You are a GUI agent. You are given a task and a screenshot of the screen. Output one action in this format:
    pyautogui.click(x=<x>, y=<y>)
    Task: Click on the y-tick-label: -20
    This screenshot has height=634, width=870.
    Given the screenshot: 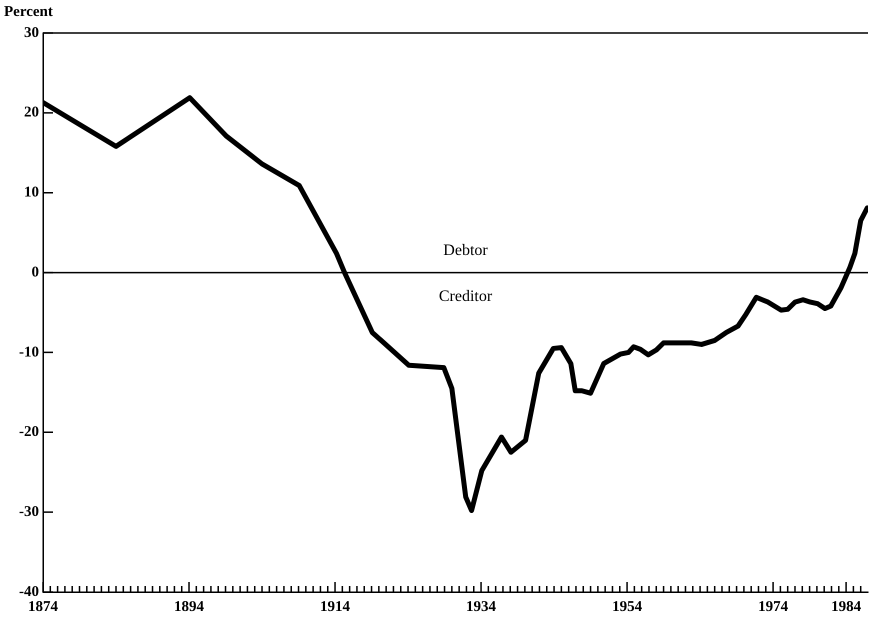 What is the action you would take?
    pyautogui.click(x=29, y=432)
    